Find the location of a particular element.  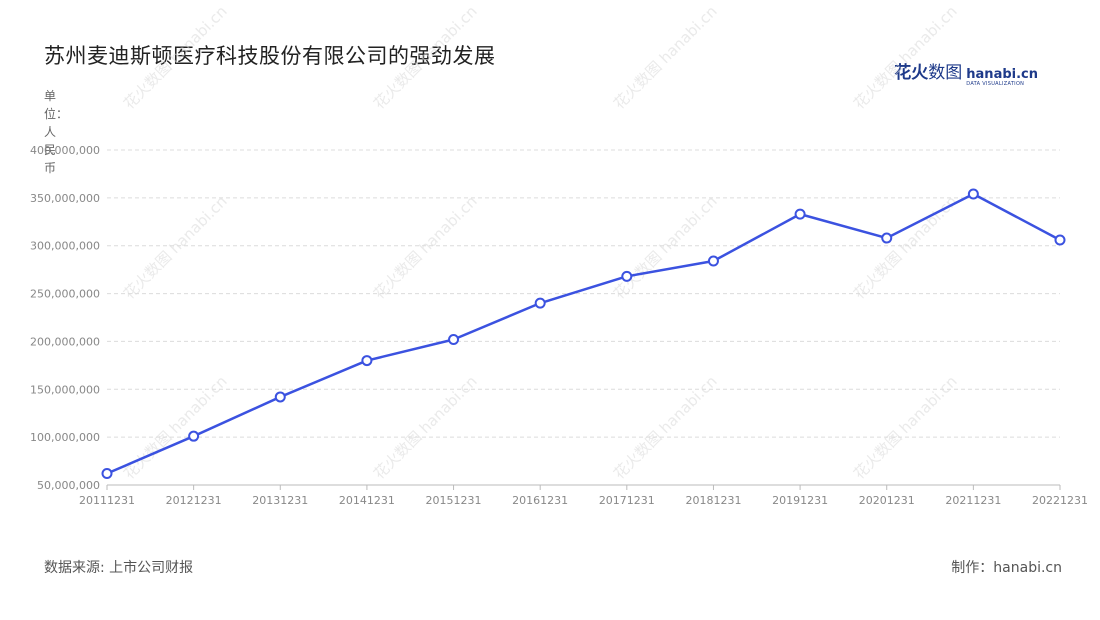

x-tick-label: 20171231 is located at coordinates (627, 500).